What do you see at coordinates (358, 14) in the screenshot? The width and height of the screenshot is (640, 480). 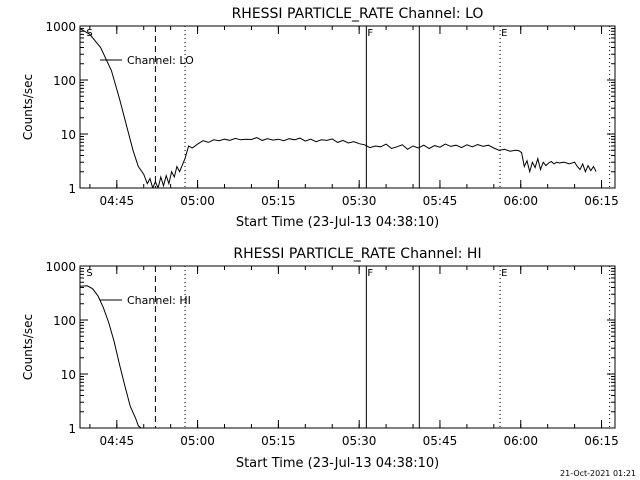 I see `chart-title: RHESSI PARTICLE_RATE Channel: LO` at bounding box center [358, 14].